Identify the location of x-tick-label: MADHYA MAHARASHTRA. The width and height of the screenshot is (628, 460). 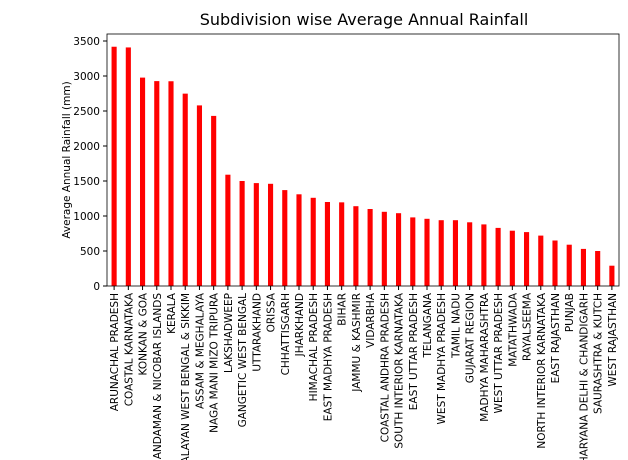
(485, 357).